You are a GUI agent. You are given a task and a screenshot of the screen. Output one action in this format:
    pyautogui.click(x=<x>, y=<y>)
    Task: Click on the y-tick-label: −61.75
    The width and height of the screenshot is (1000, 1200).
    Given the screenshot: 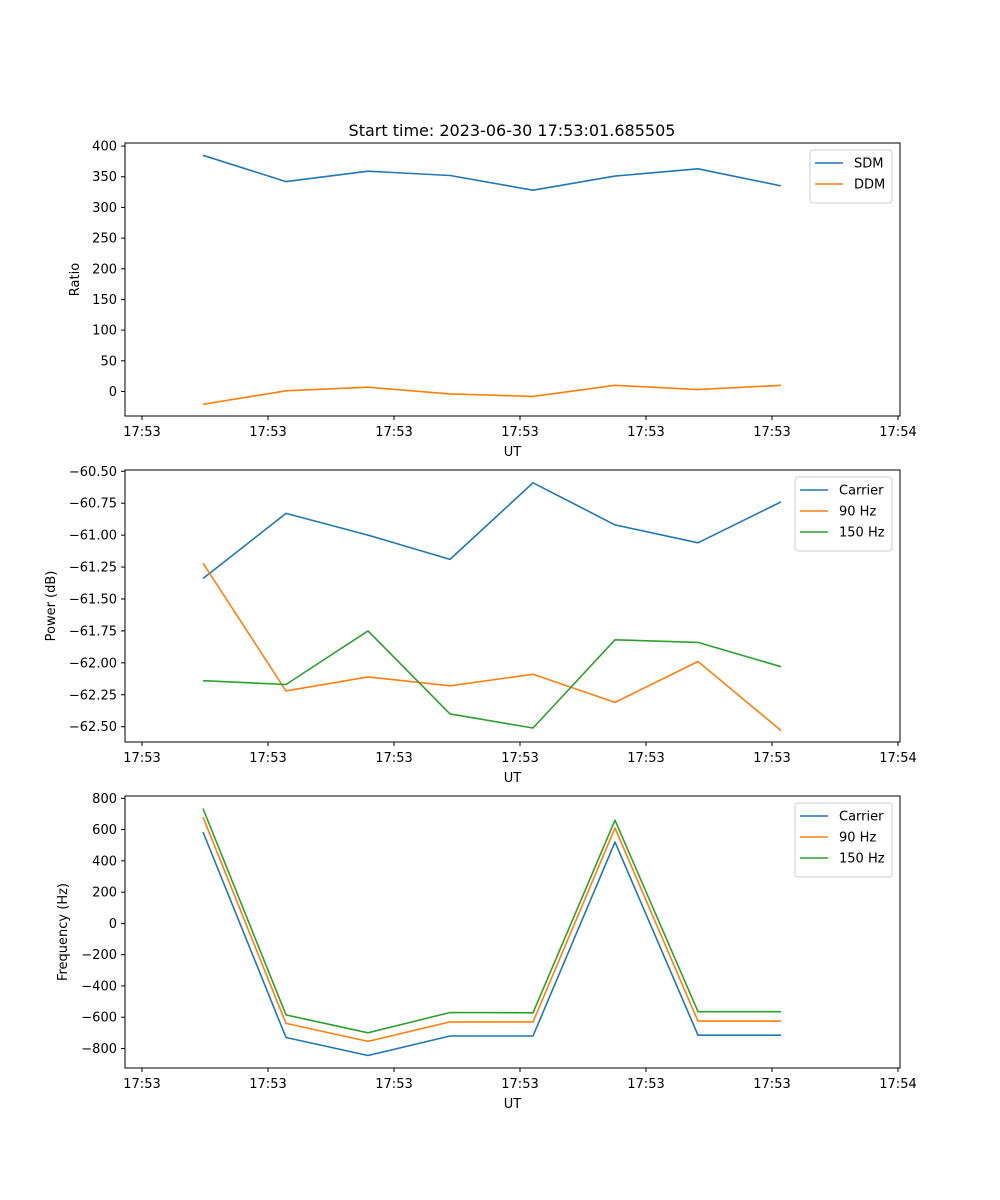 What is the action you would take?
    pyautogui.click(x=93, y=631)
    